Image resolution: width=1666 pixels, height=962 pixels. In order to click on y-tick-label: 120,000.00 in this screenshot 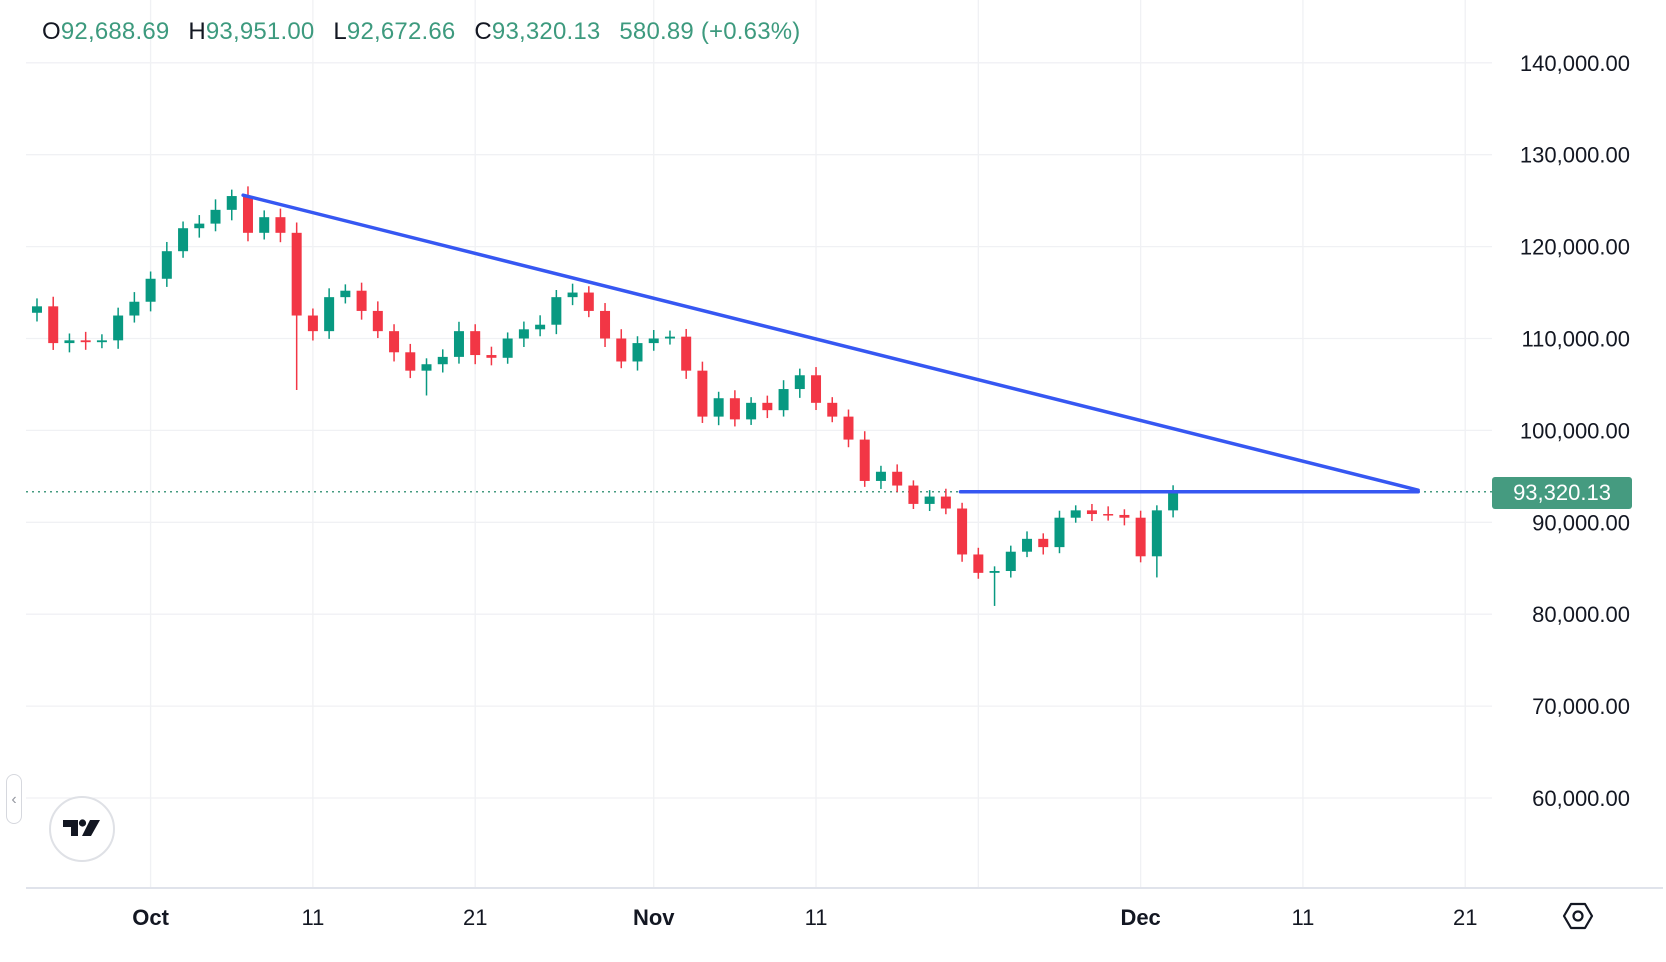, I will do `click(1575, 247)`.